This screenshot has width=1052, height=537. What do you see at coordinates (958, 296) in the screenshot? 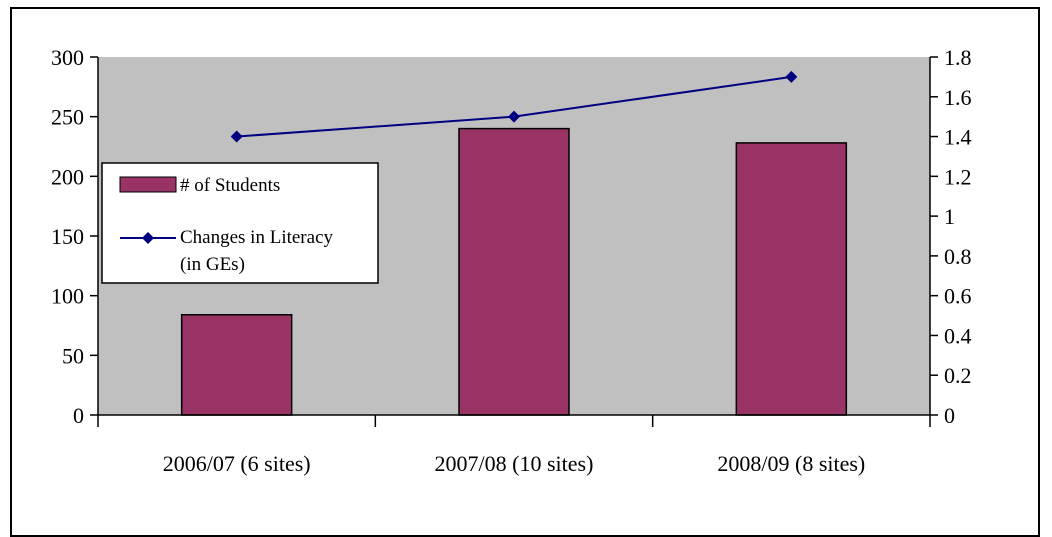
I see `right-tick-label: 0.6` at bounding box center [958, 296].